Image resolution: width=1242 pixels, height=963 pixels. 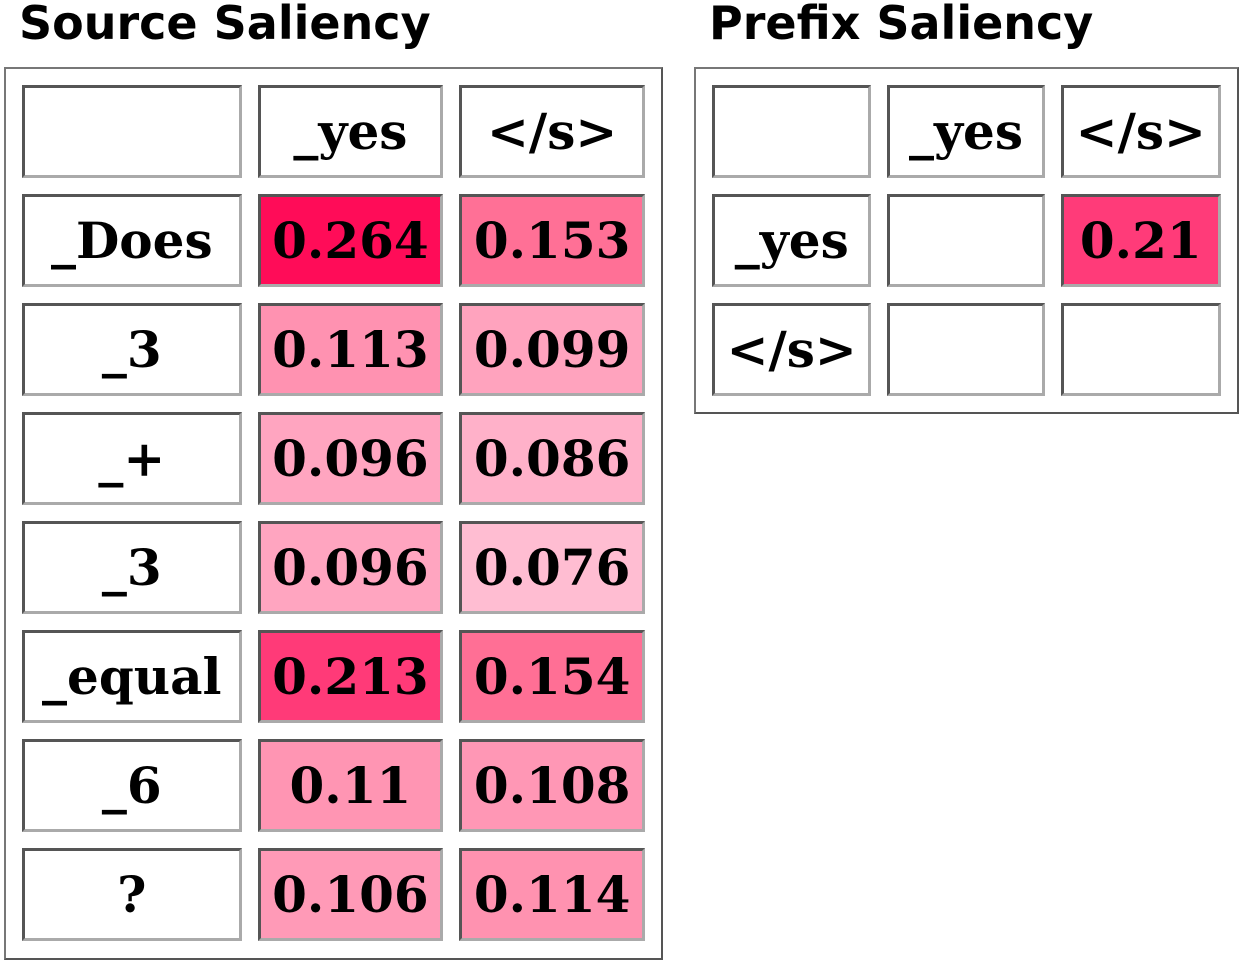 What do you see at coordinates (1140, 240) in the screenshot?
I see `saliency-cell: 0.21` at bounding box center [1140, 240].